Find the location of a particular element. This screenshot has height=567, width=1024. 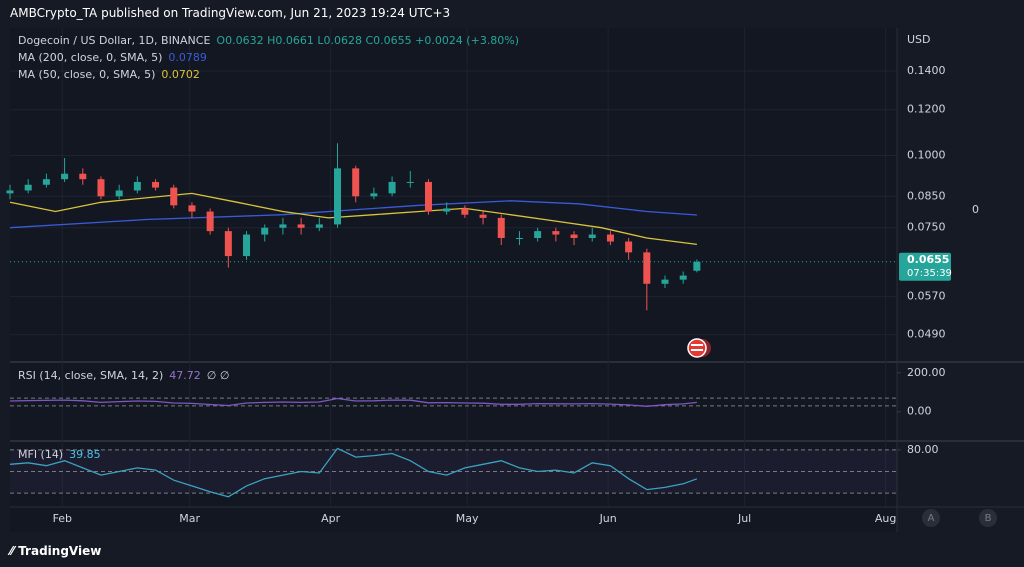

flag-icon is located at coordinates (699, 348).